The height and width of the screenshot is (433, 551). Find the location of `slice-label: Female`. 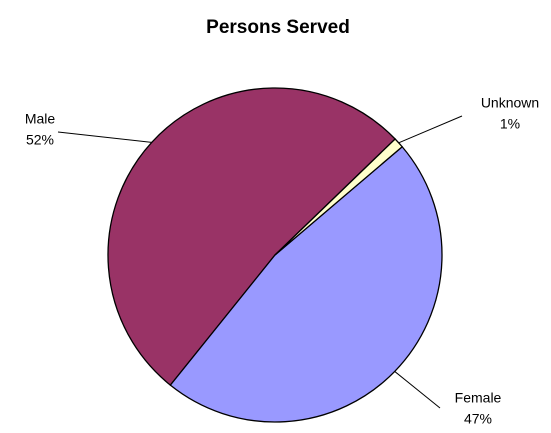

slice-label: Female is located at coordinates (478, 398).